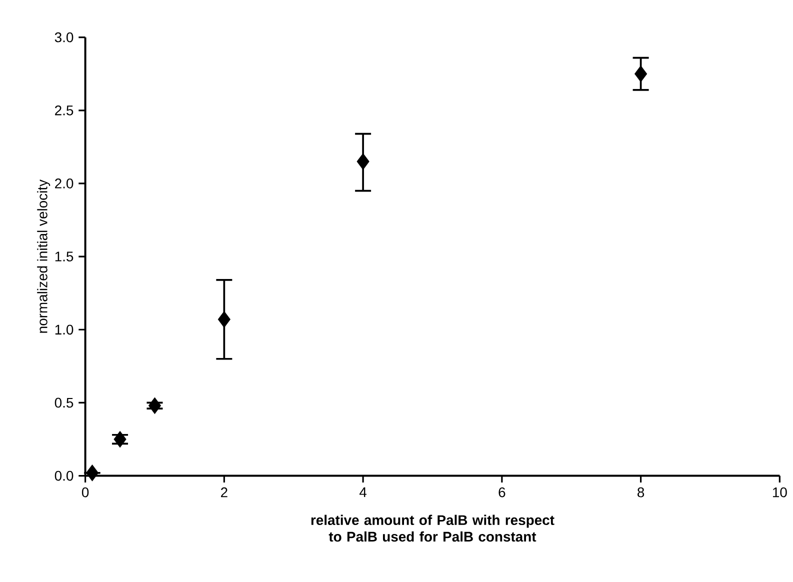 The height and width of the screenshot is (582, 793). I want to click on x-tick-label: 6, so click(502, 492).